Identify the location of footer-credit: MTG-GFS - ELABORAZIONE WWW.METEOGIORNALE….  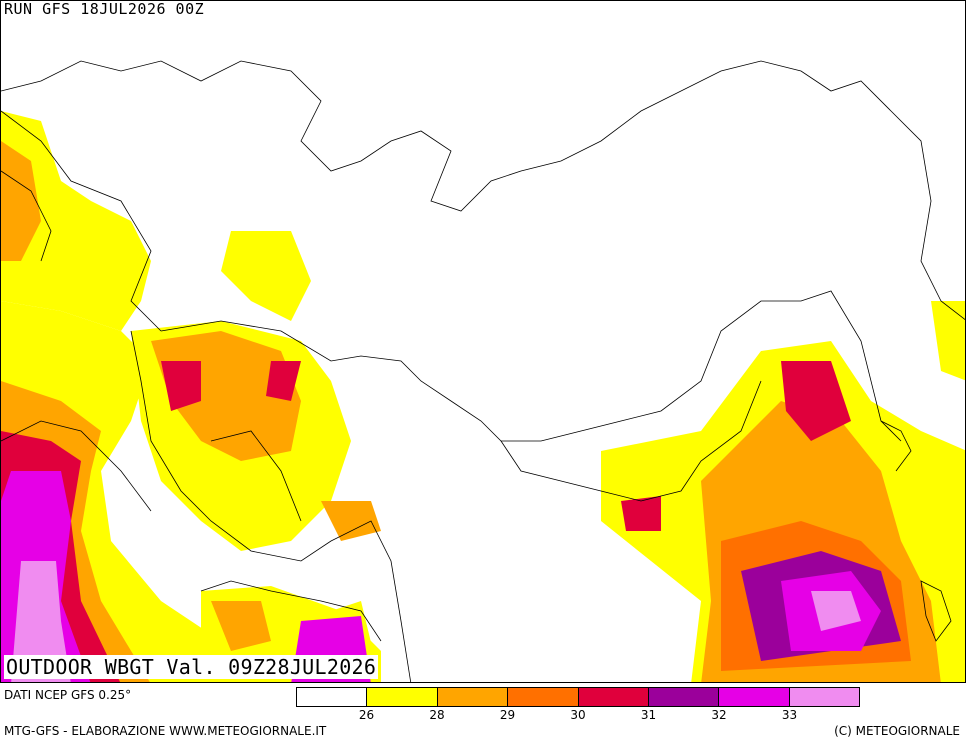
(165, 731).